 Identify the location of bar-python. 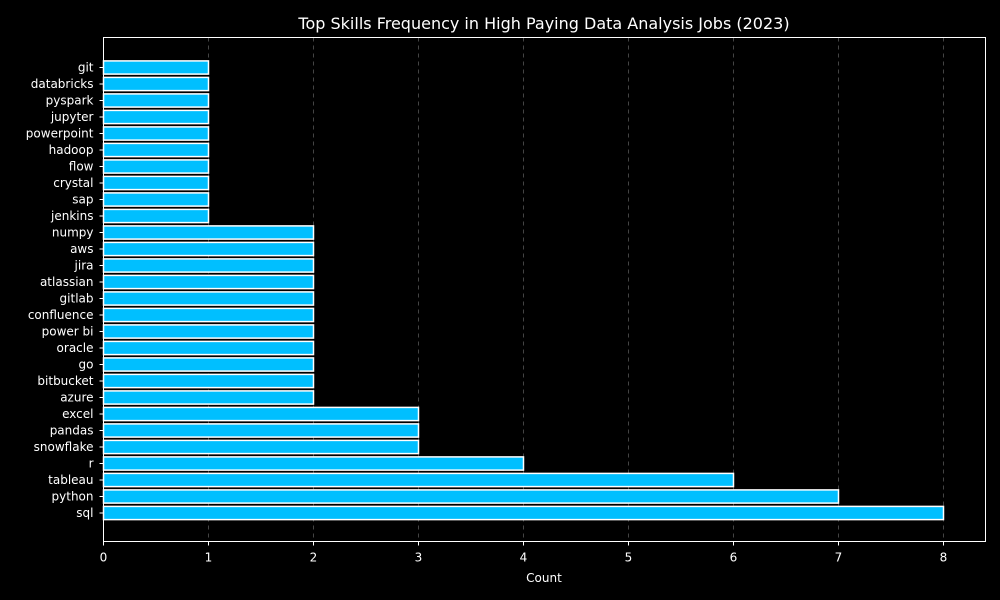
(471, 496).